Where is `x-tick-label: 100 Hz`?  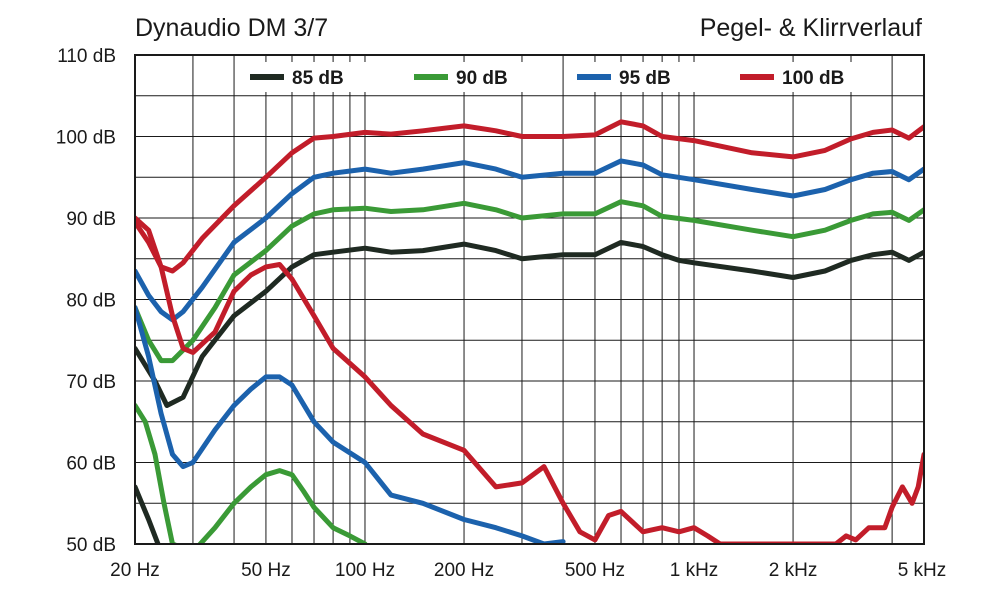
x-tick-label: 100 Hz is located at coordinates (365, 570).